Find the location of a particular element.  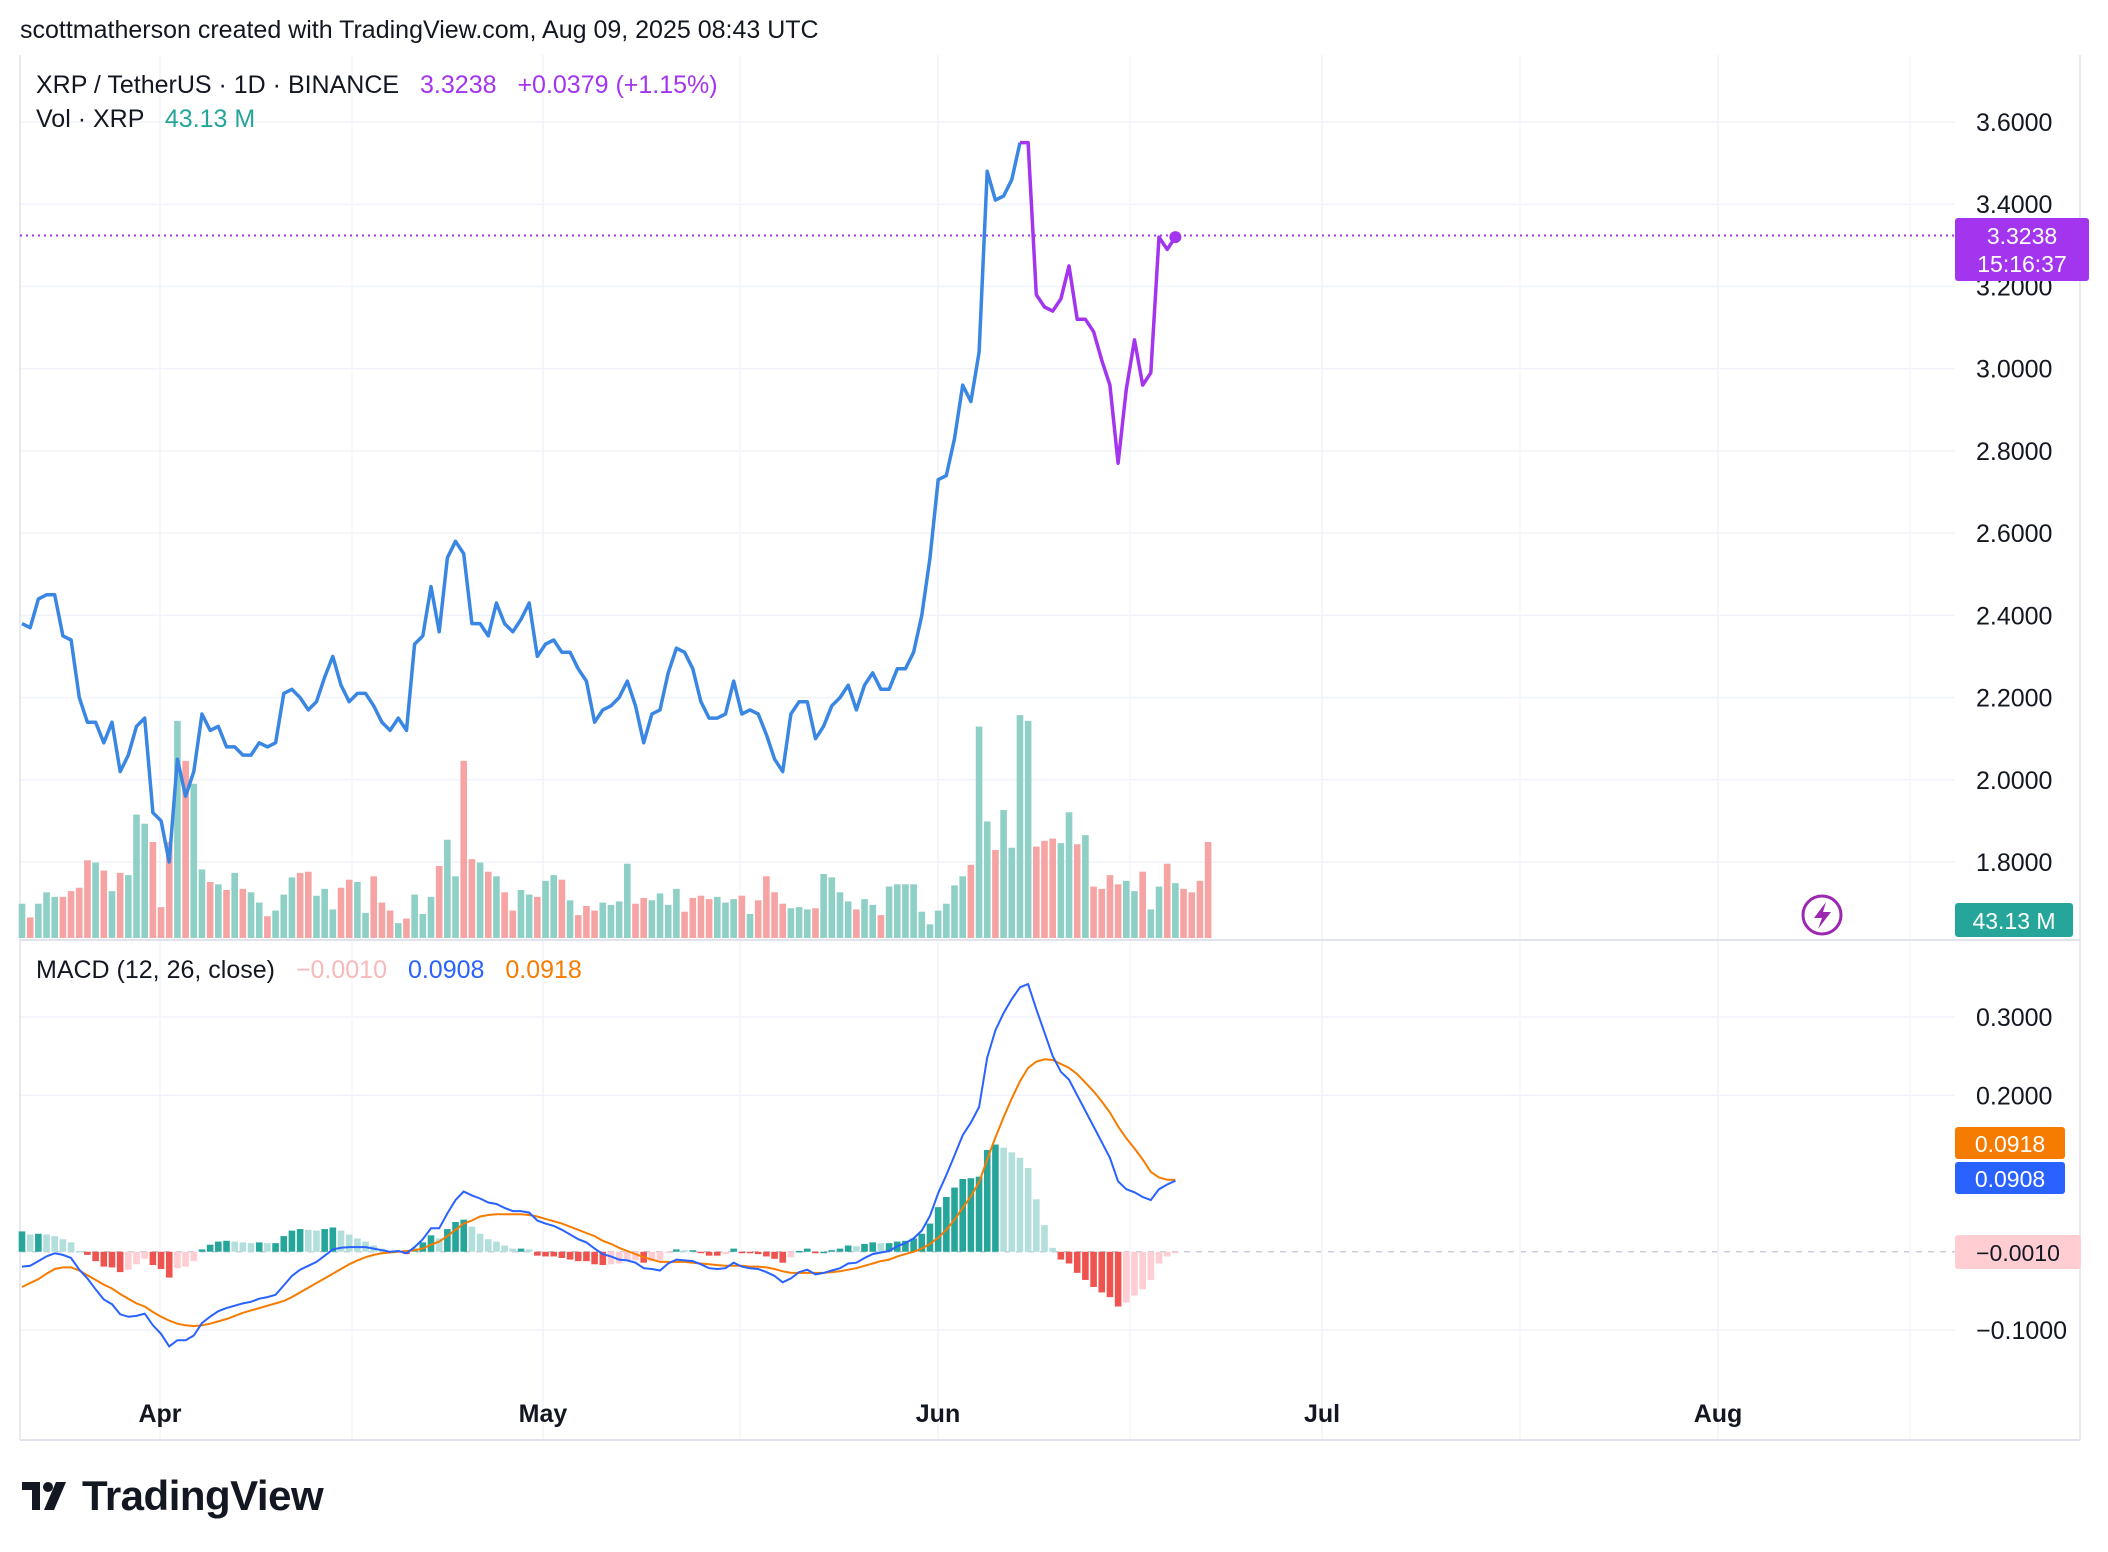

price-tick-label: 1.8000 is located at coordinates (2014, 863).